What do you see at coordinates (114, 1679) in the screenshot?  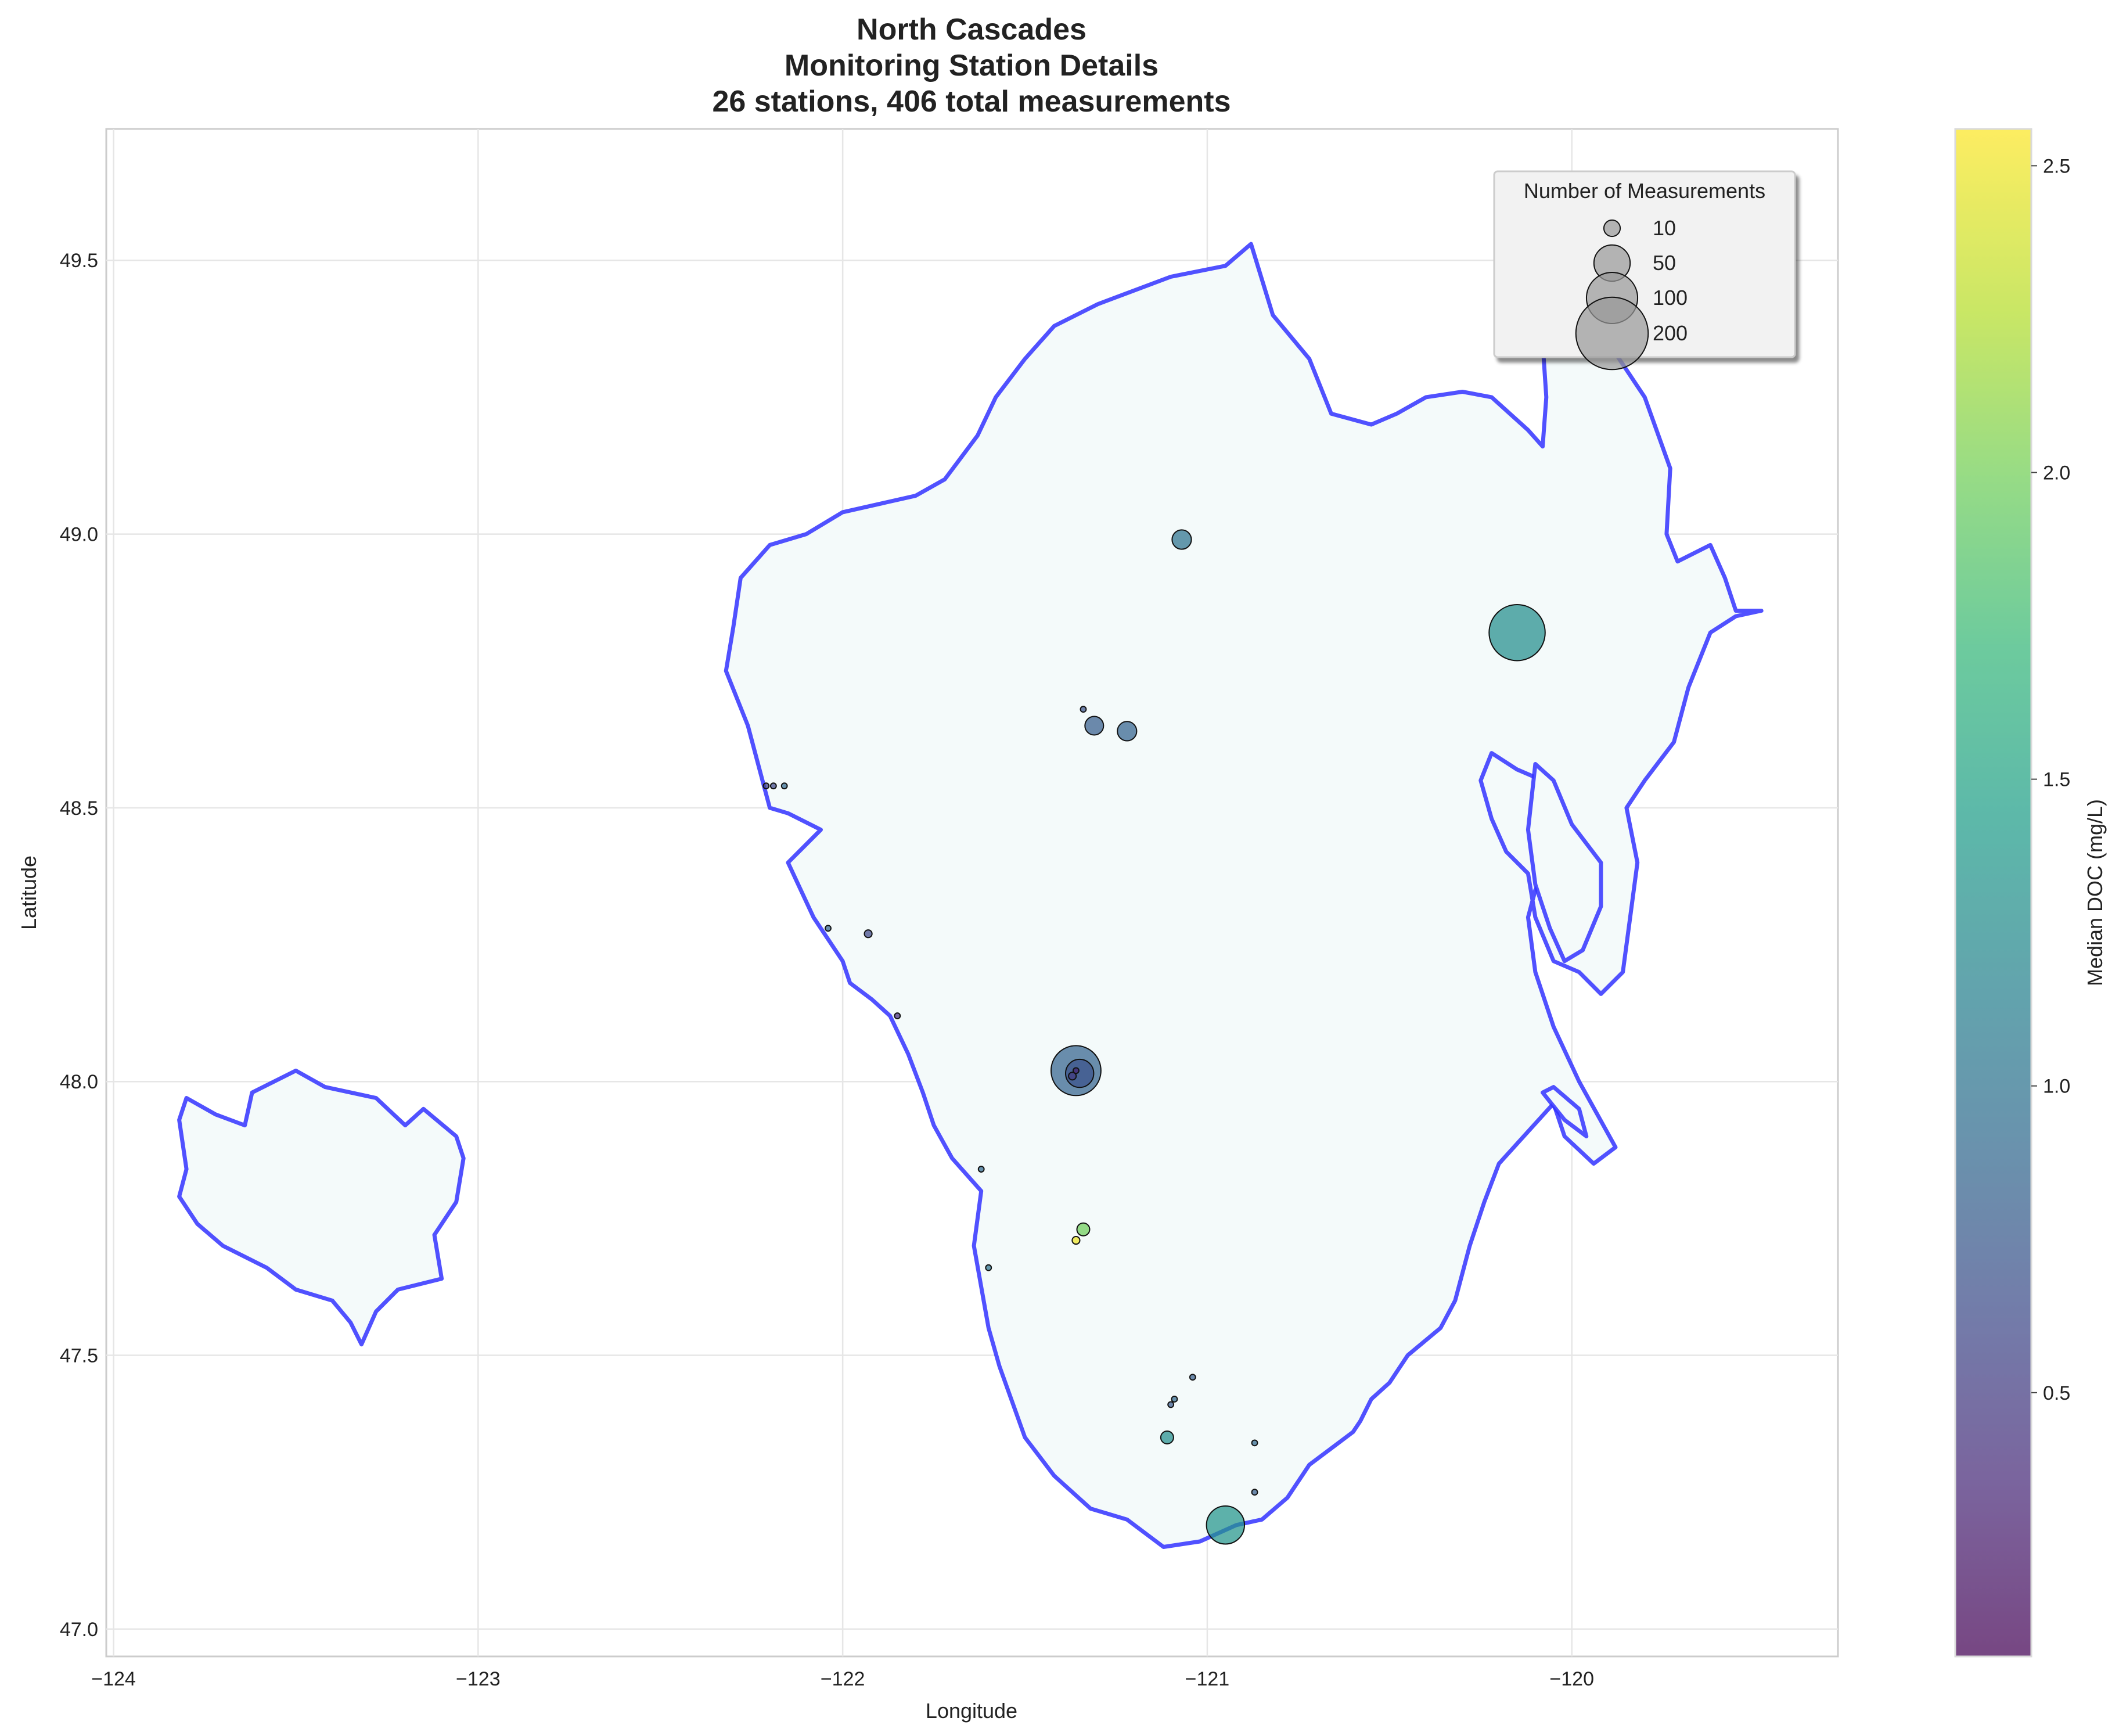 I see `x-tick-label: −124` at bounding box center [114, 1679].